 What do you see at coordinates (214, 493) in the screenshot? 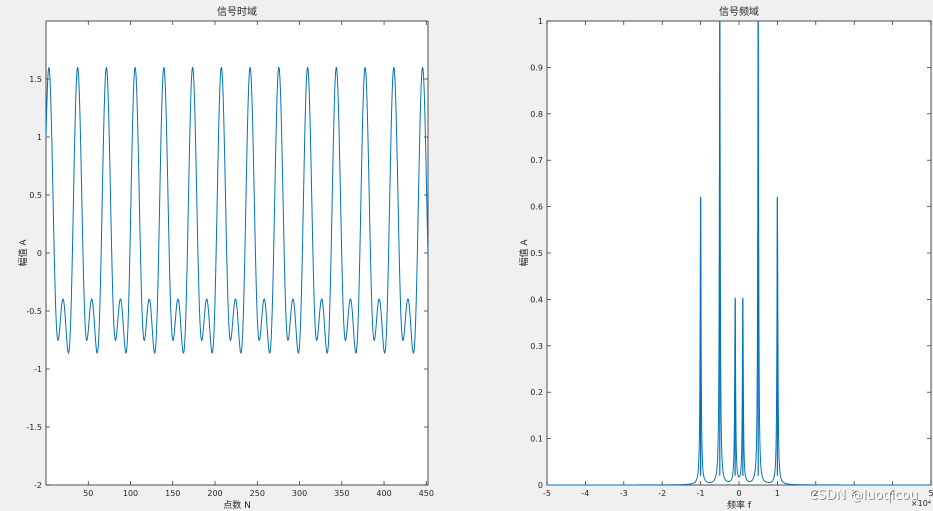
I see `x-tick-label: 200` at bounding box center [214, 493].